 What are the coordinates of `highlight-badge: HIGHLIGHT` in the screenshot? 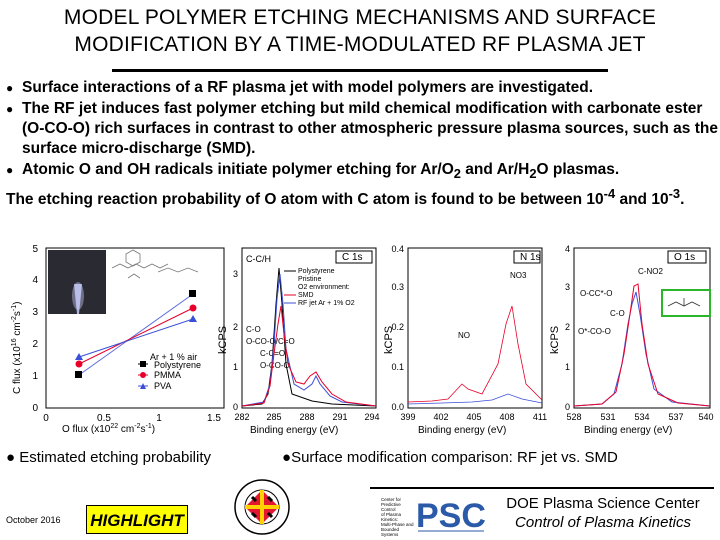 It's located at (137, 519).